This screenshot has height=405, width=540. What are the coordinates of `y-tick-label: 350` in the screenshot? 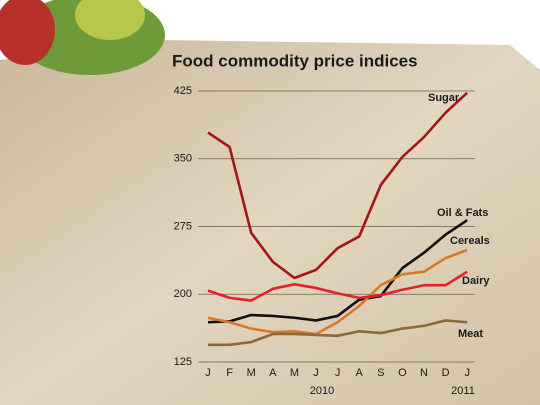 It's located at (183, 159).